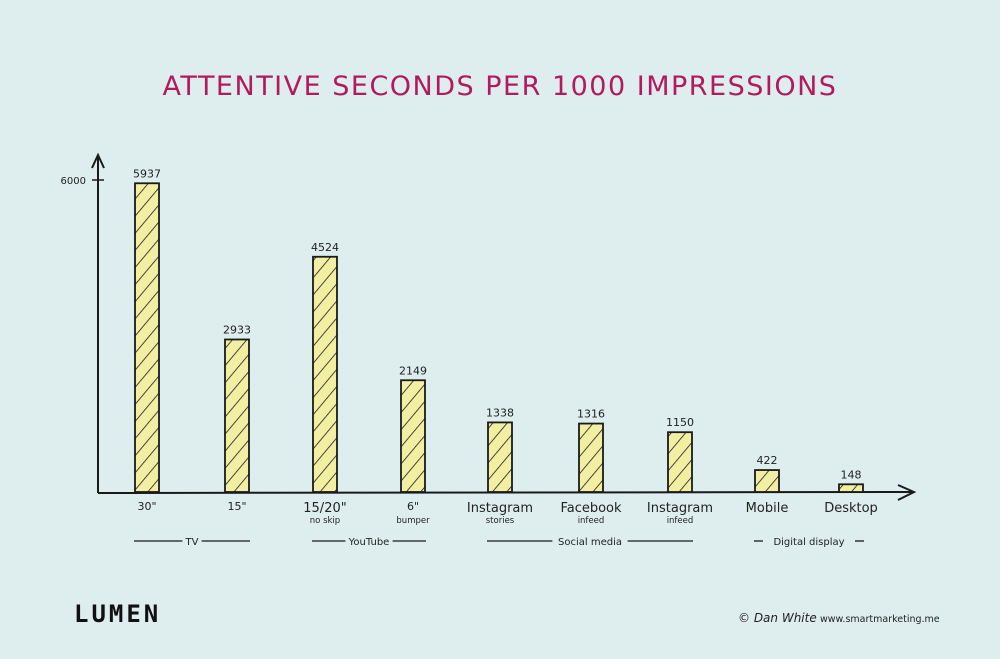 The height and width of the screenshot is (659, 1000). I want to click on x-tick-sublabel: no skip, so click(325, 521).